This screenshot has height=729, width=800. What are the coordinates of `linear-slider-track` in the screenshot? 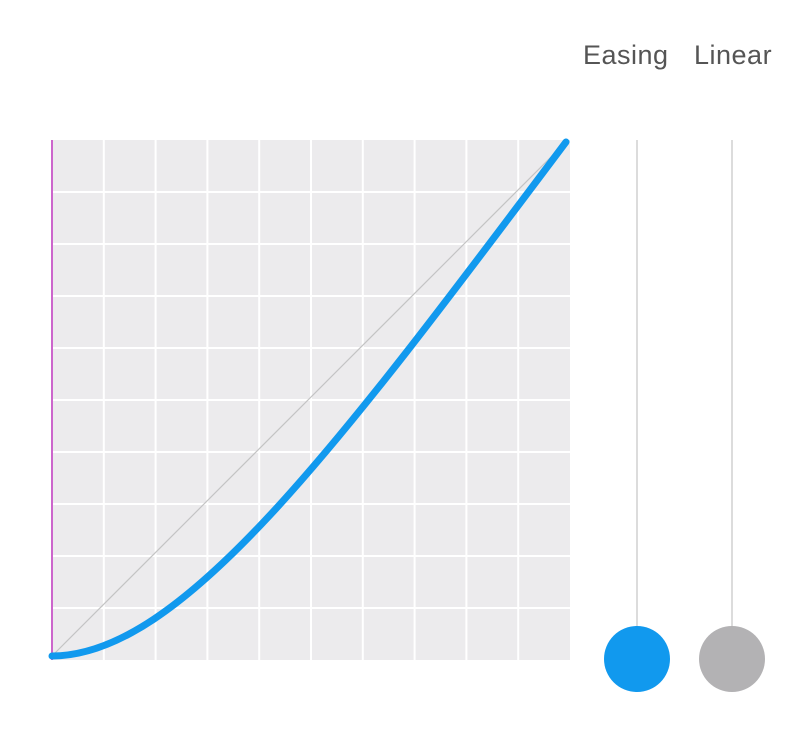 It's located at (732, 390).